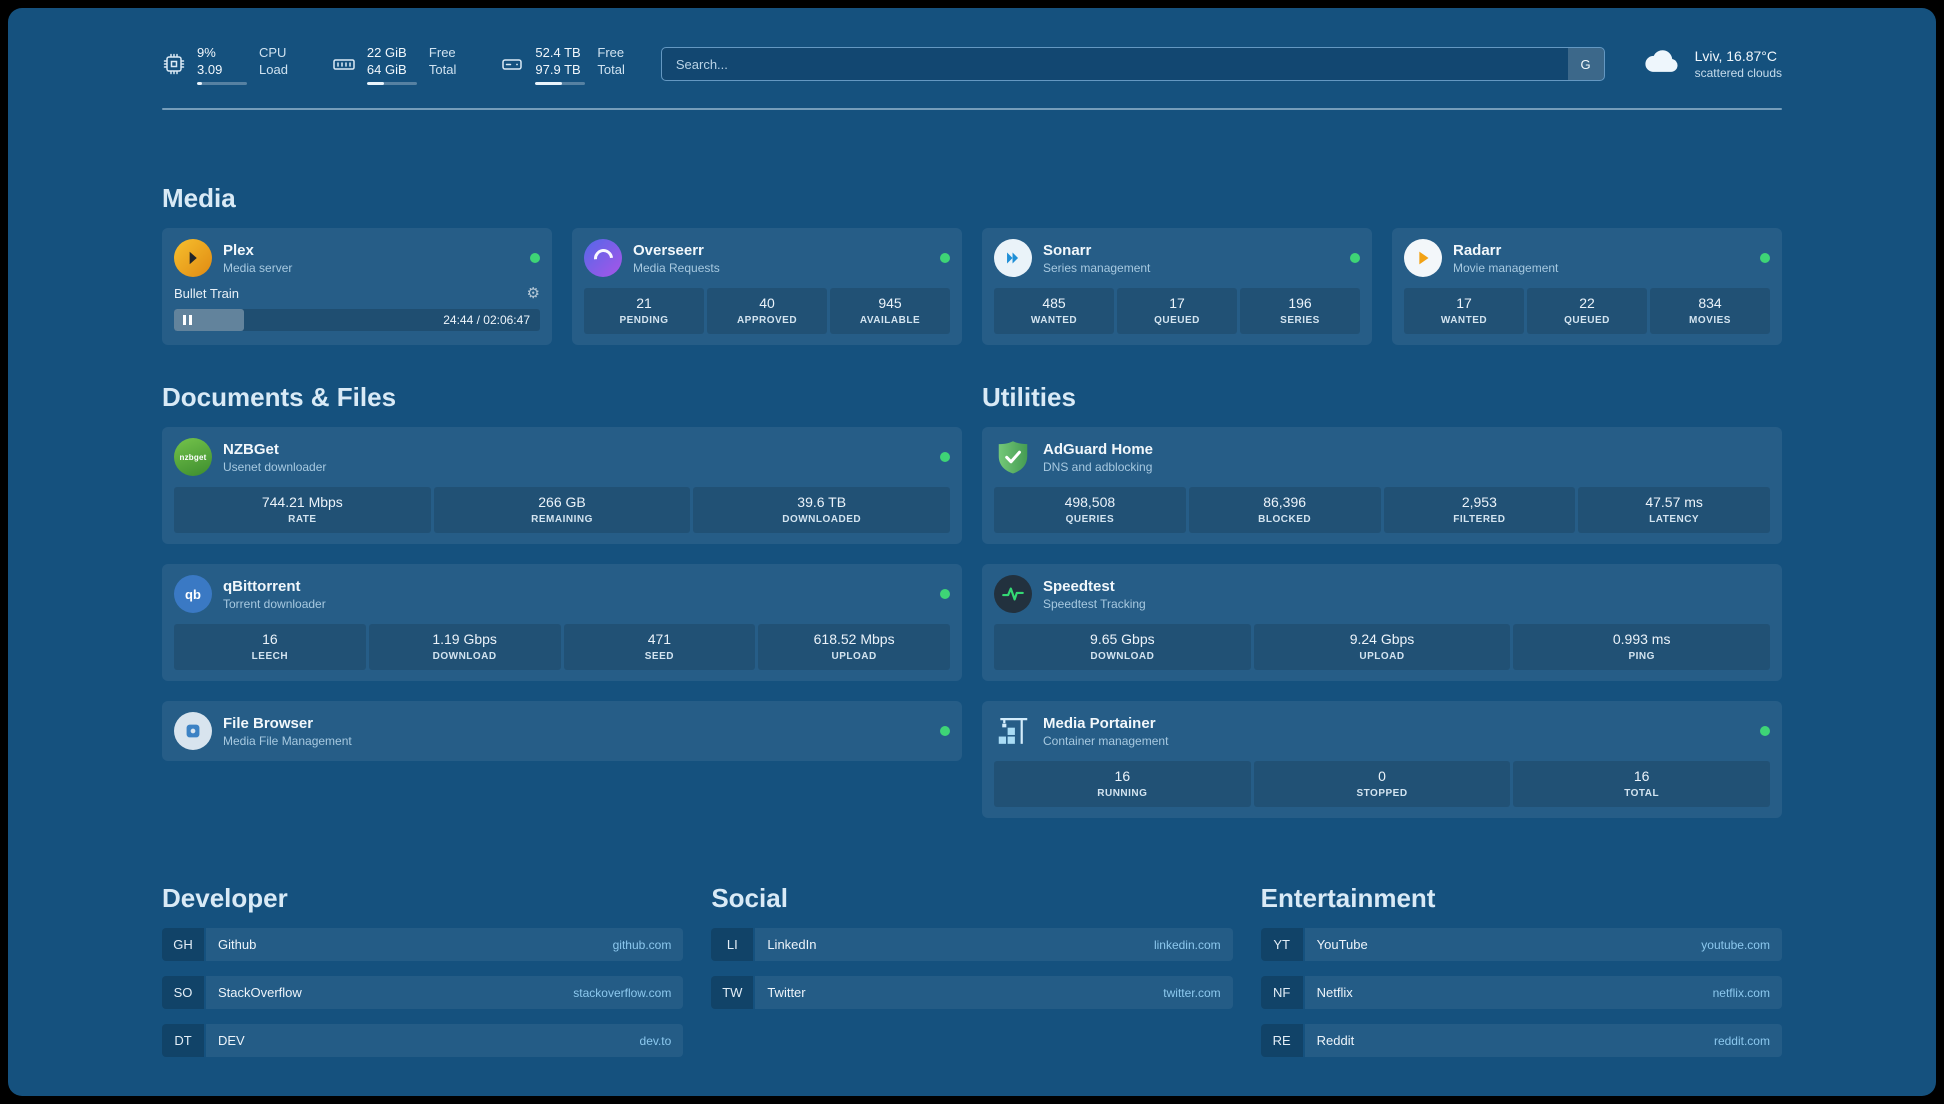 This screenshot has height=1104, width=1944. What do you see at coordinates (822, 519) in the screenshot?
I see `stat-label: DOWNLOADED` at bounding box center [822, 519].